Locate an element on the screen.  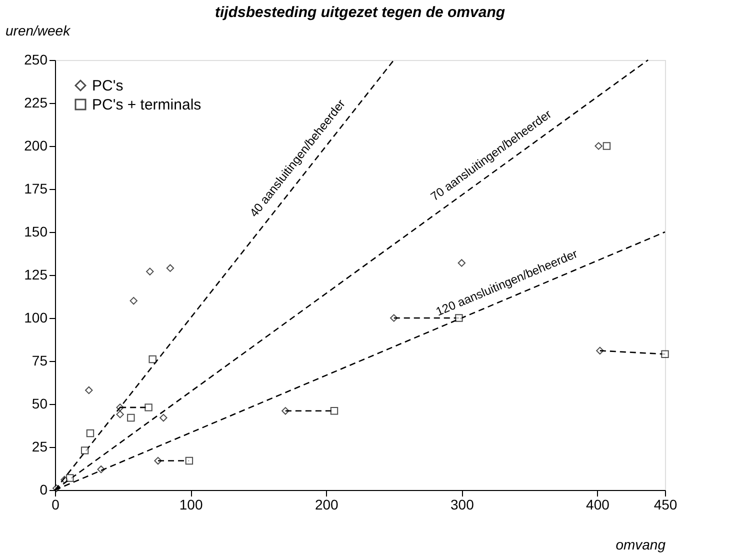
x-axis-title: omvang is located at coordinates (641, 544).